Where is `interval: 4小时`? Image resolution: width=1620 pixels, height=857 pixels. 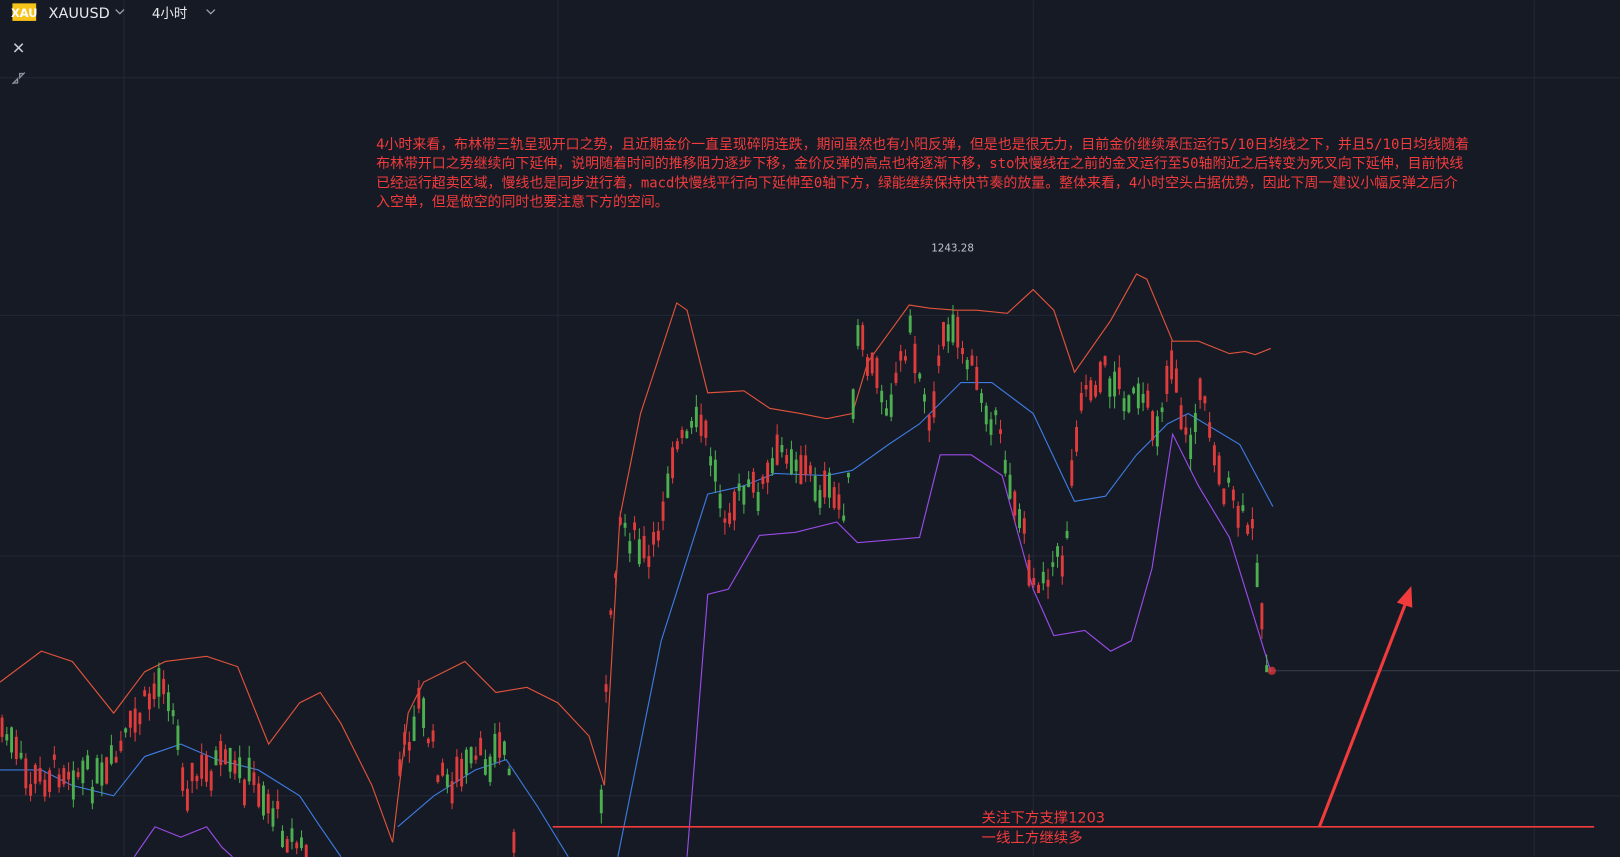 interval: 4小时 is located at coordinates (169, 14).